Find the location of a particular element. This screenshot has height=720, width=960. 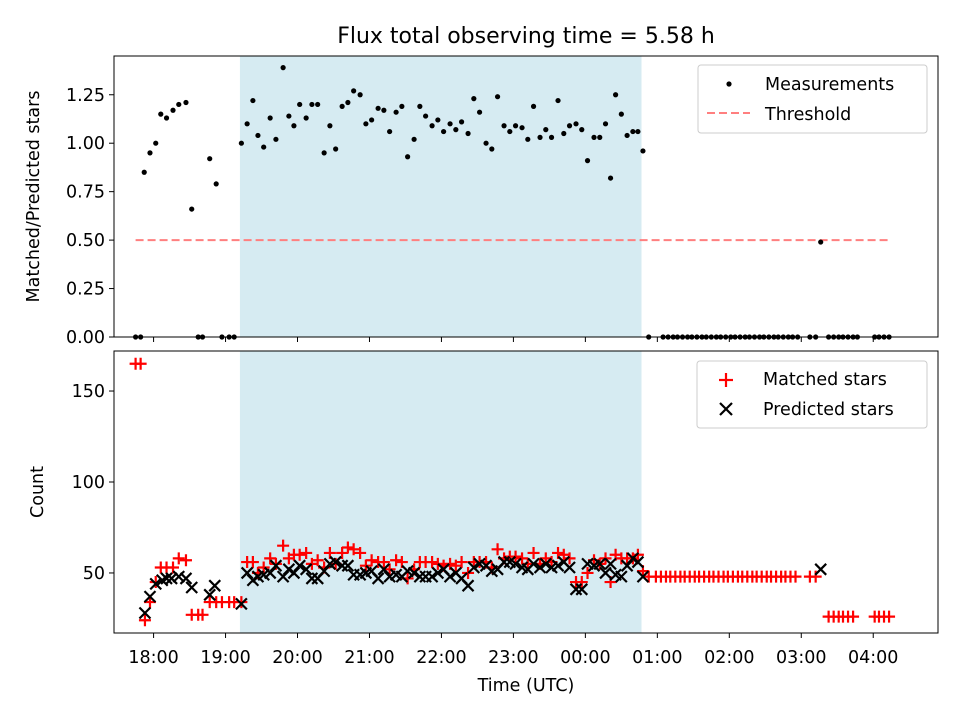

x-tick-label: 04:00 is located at coordinates (873, 658).